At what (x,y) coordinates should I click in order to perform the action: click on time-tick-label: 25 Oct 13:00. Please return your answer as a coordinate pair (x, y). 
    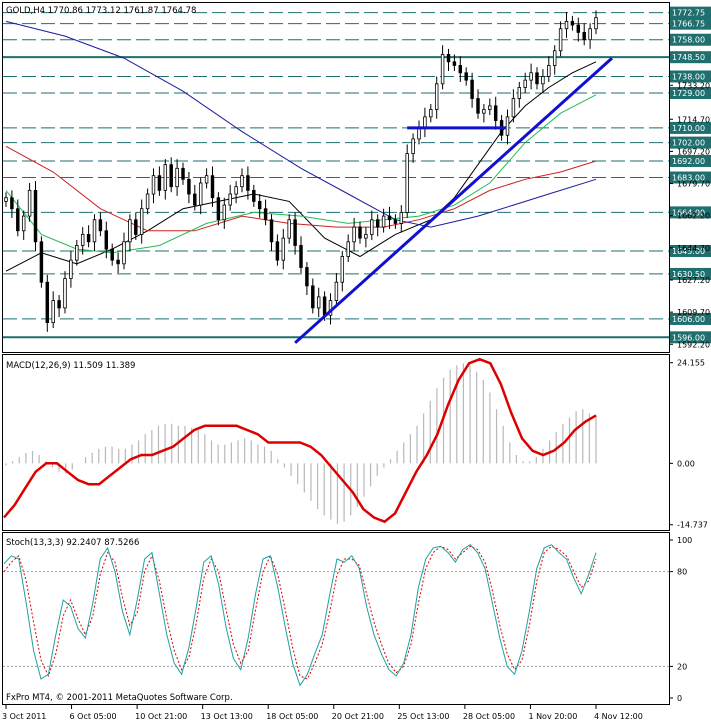
    Looking at the image, I should click on (423, 716).